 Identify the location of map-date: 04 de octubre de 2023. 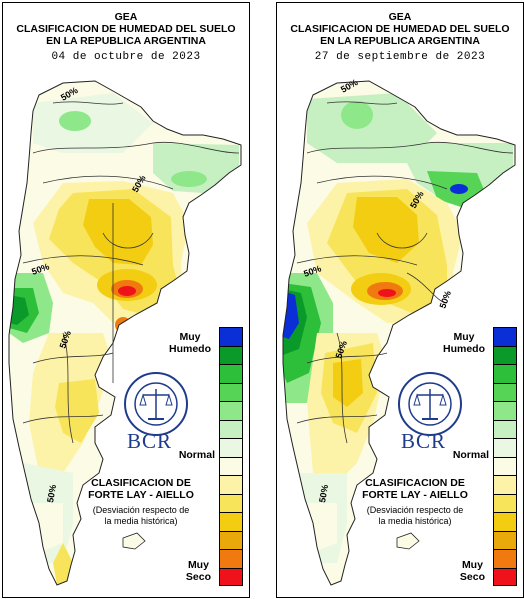
(126, 57).